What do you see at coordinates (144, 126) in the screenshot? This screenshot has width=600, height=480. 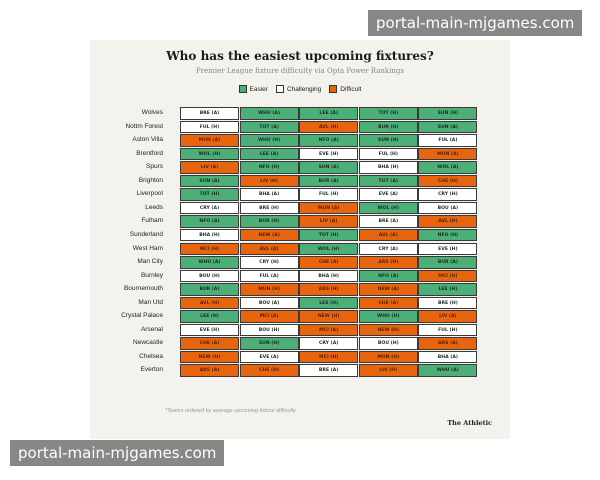 I see `team-label: Nottm Forest` at bounding box center [144, 126].